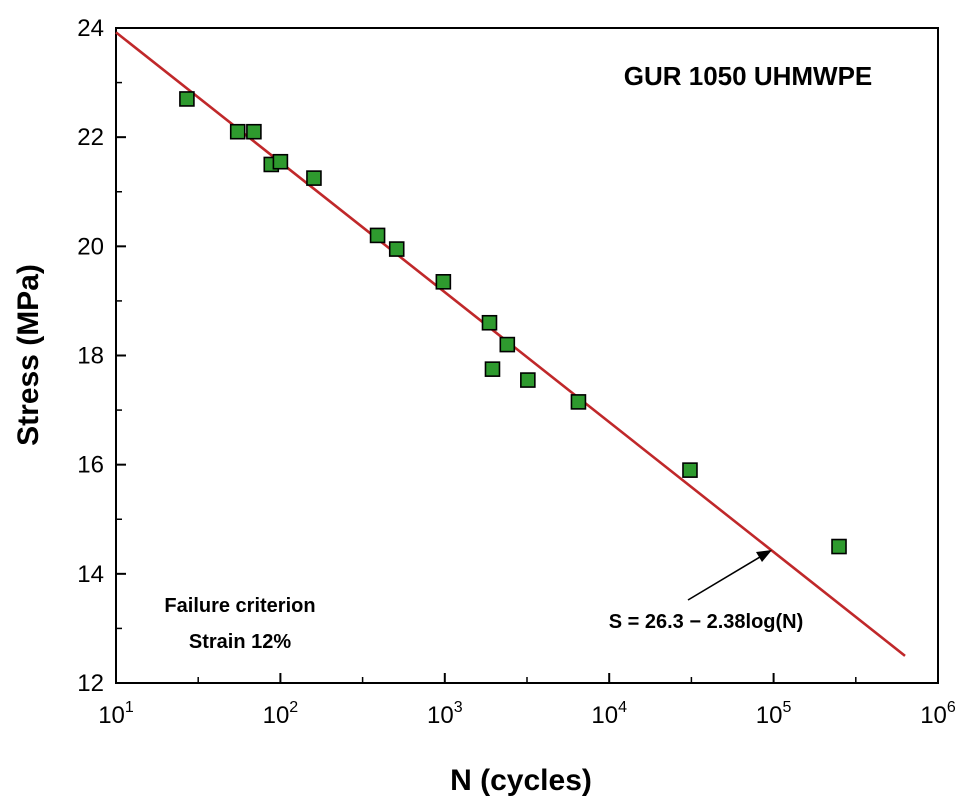  What do you see at coordinates (90, 574) in the screenshot?
I see `y-tick-label: 14` at bounding box center [90, 574].